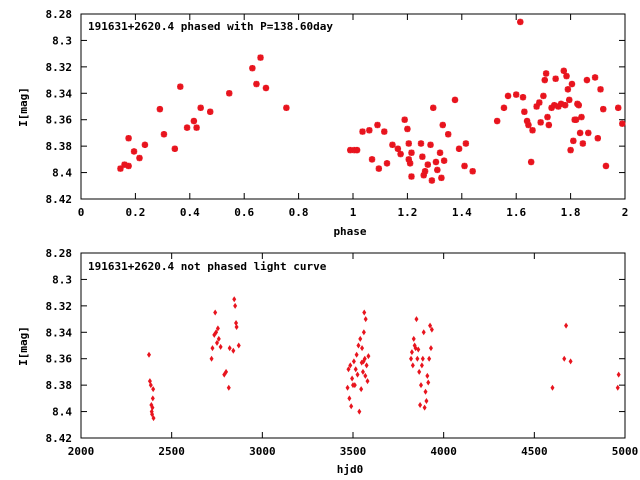 The width and height of the screenshot is (640, 480). What do you see at coordinates (244, 212) in the screenshot?
I see `x-tick-label: 0.6` at bounding box center [244, 212].